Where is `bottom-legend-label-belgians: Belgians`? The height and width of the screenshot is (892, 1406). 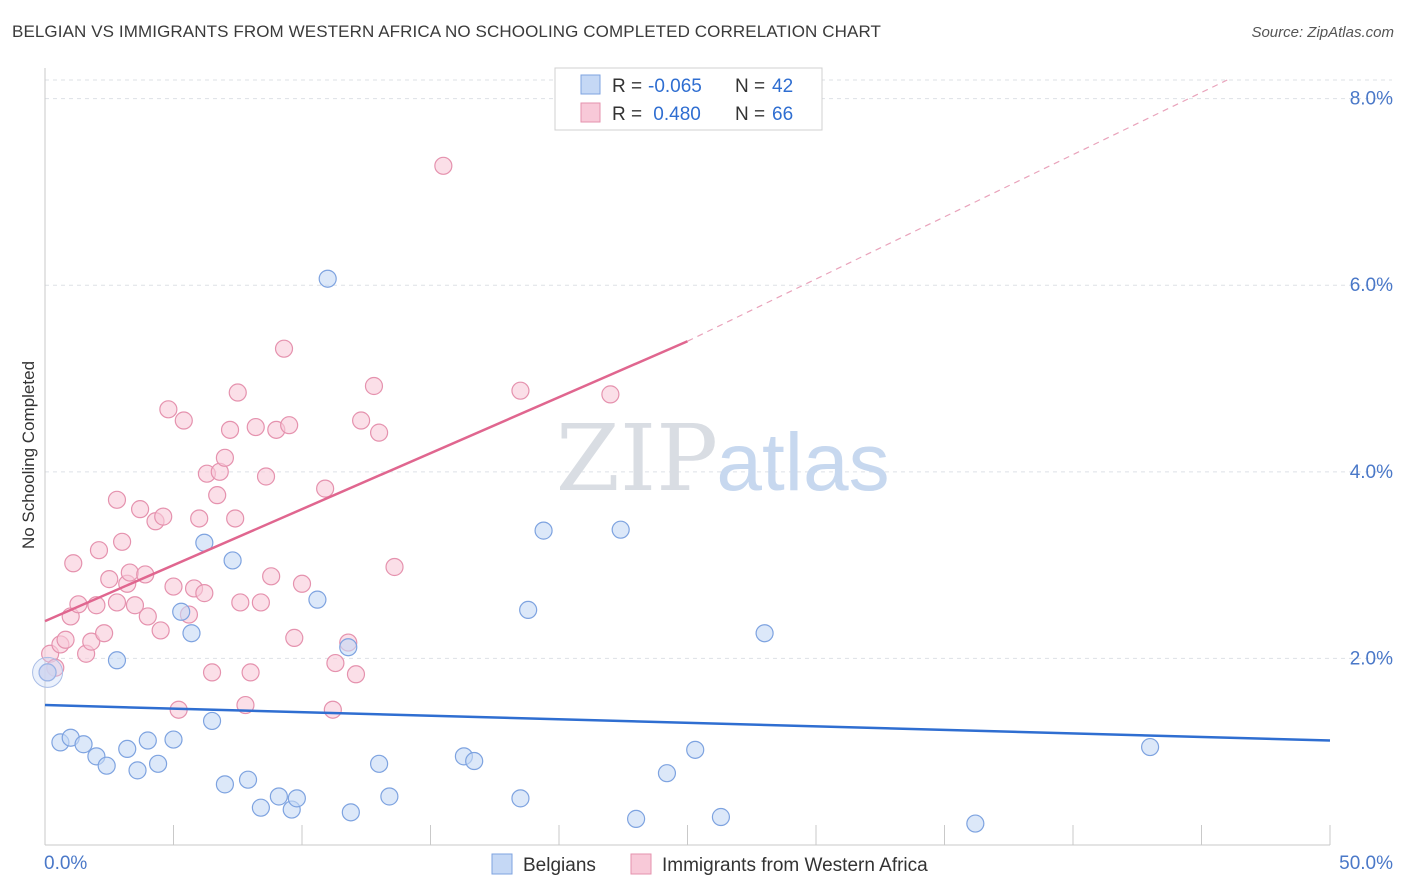
bottom-legend-label-belgians: Belgians is located at coordinates (559, 865).